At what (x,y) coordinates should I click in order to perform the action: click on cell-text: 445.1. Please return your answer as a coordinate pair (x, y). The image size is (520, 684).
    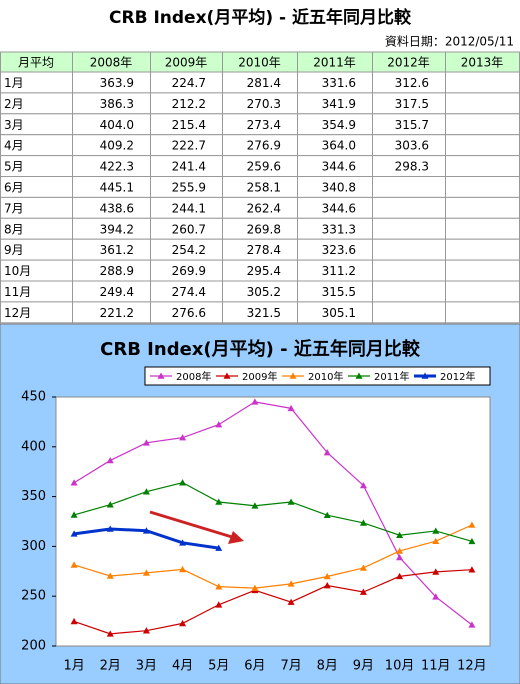
    Looking at the image, I should click on (117, 187).